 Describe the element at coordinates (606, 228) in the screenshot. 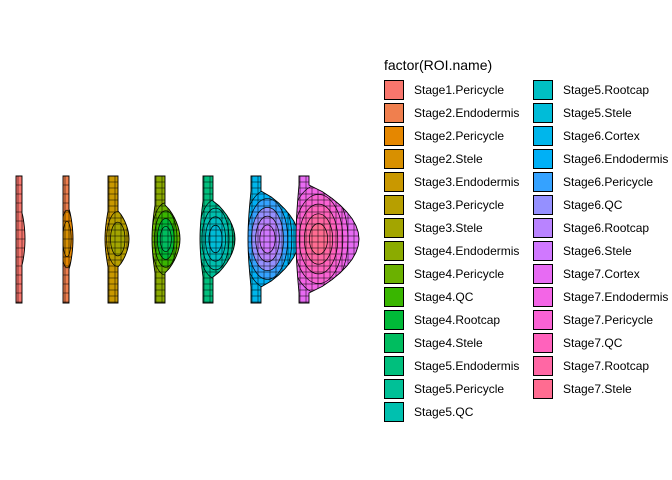

I see `legend-label: Stage6.Rootcap` at that location.